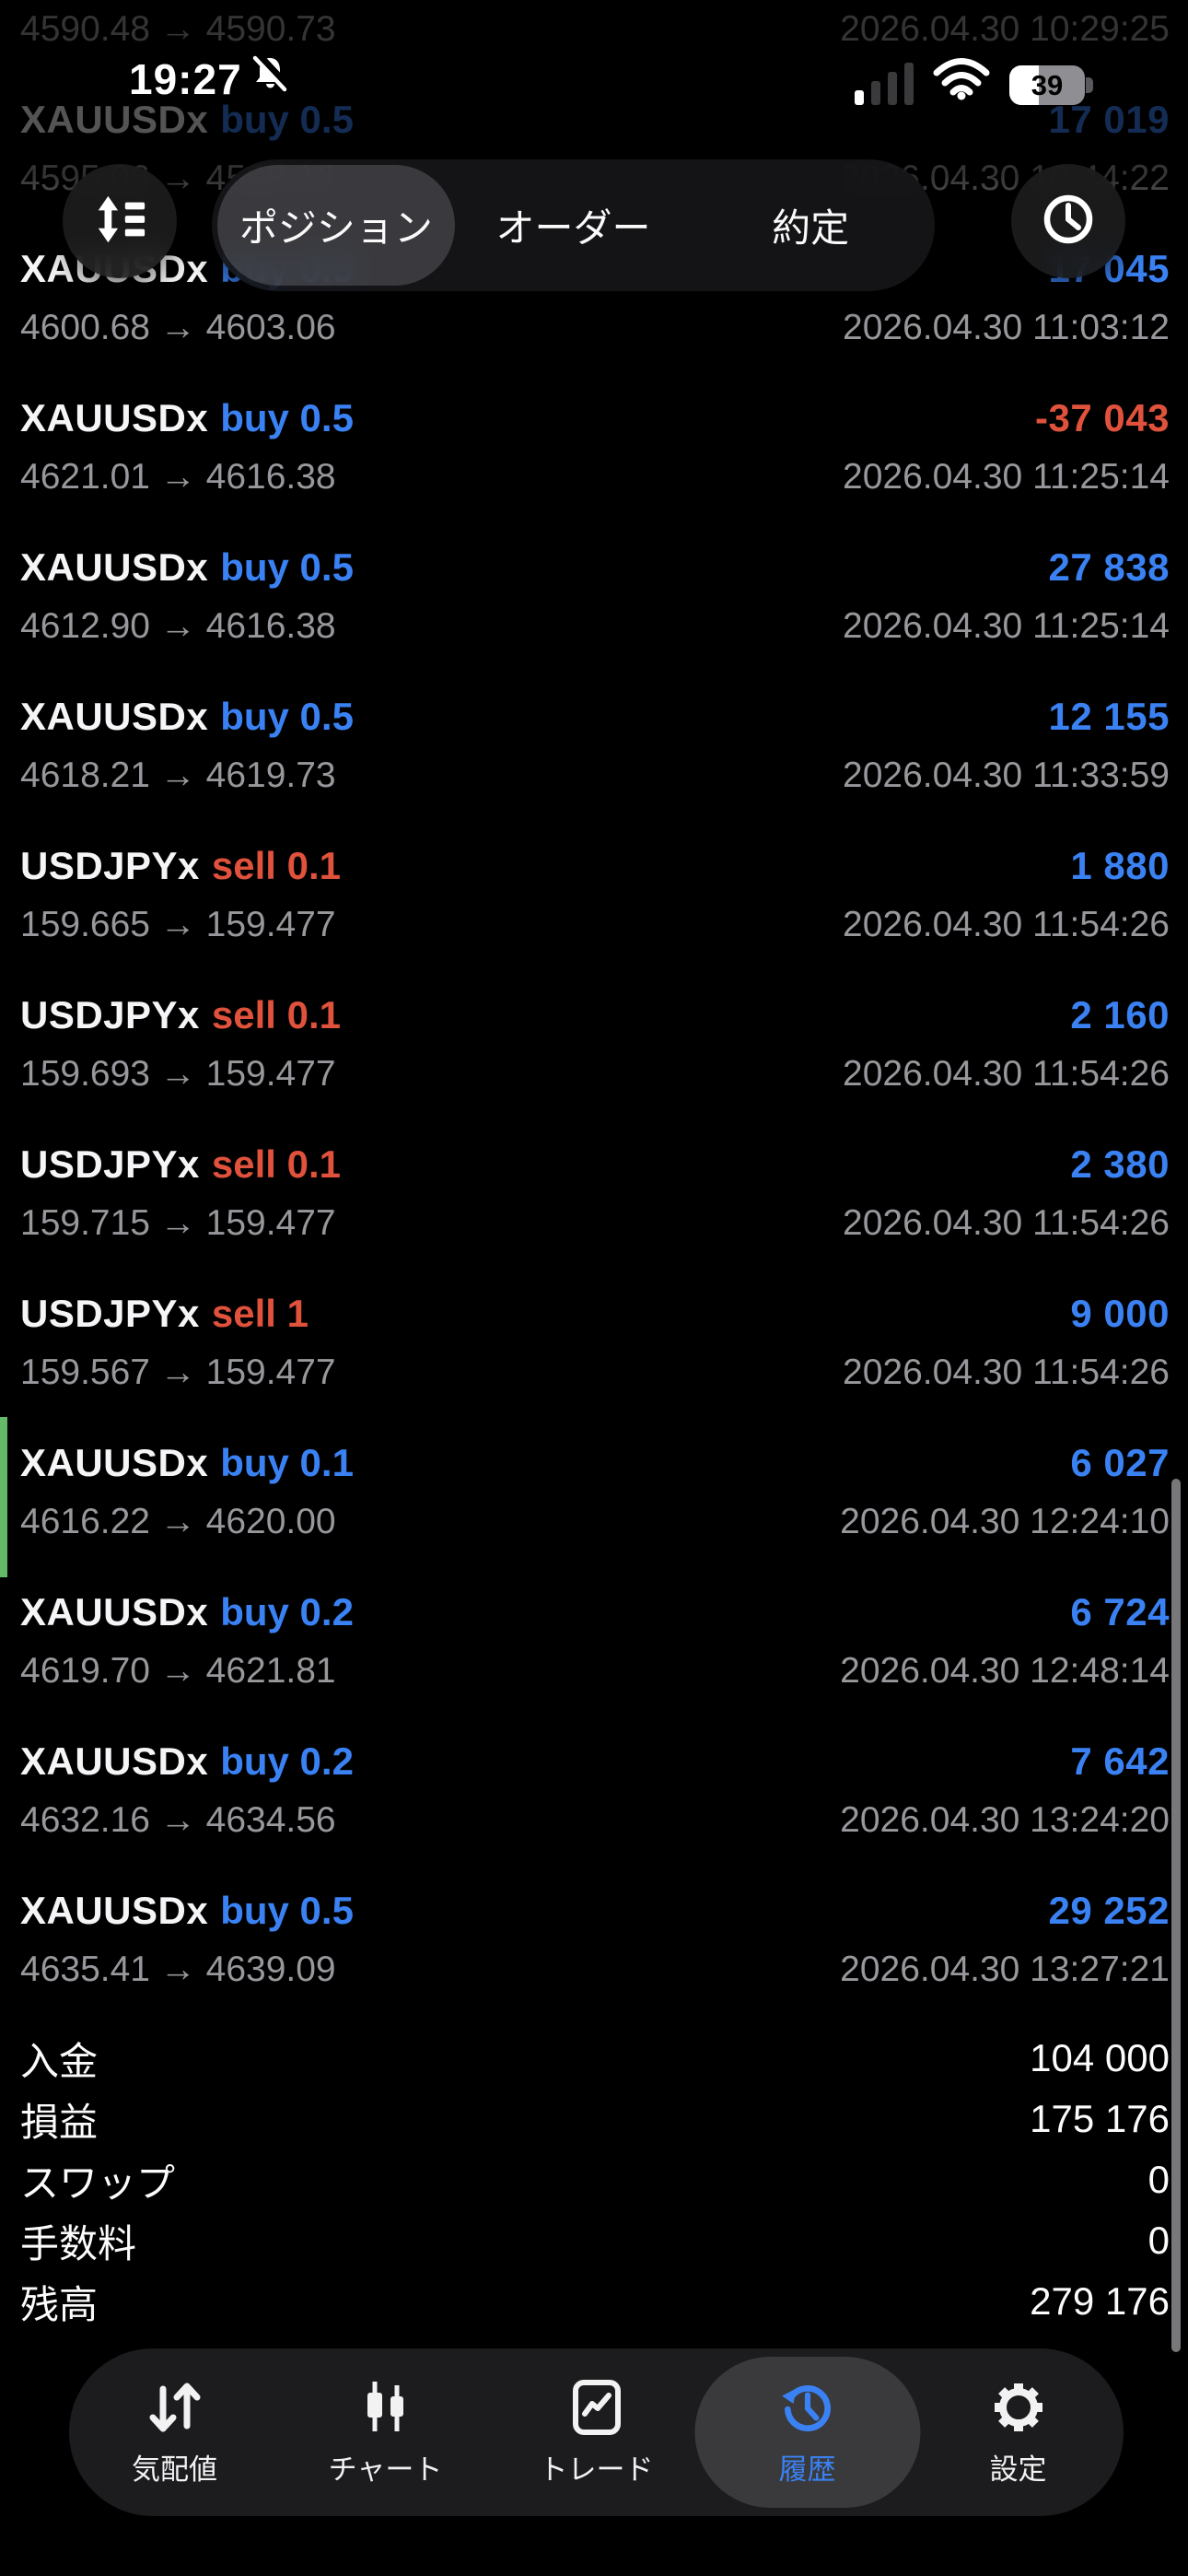 This screenshot has width=1188, height=2576. Describe the element at coordinates (1100, 2118) in the screenshot. I see `summary-value: 175 176` at that location.